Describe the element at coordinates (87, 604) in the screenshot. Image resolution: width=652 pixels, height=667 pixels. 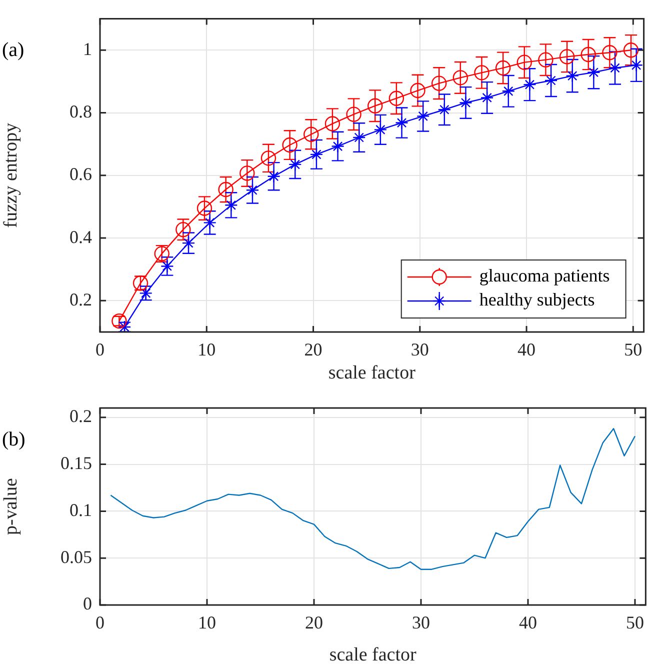
I see `y-tick-label: 0` at that location.